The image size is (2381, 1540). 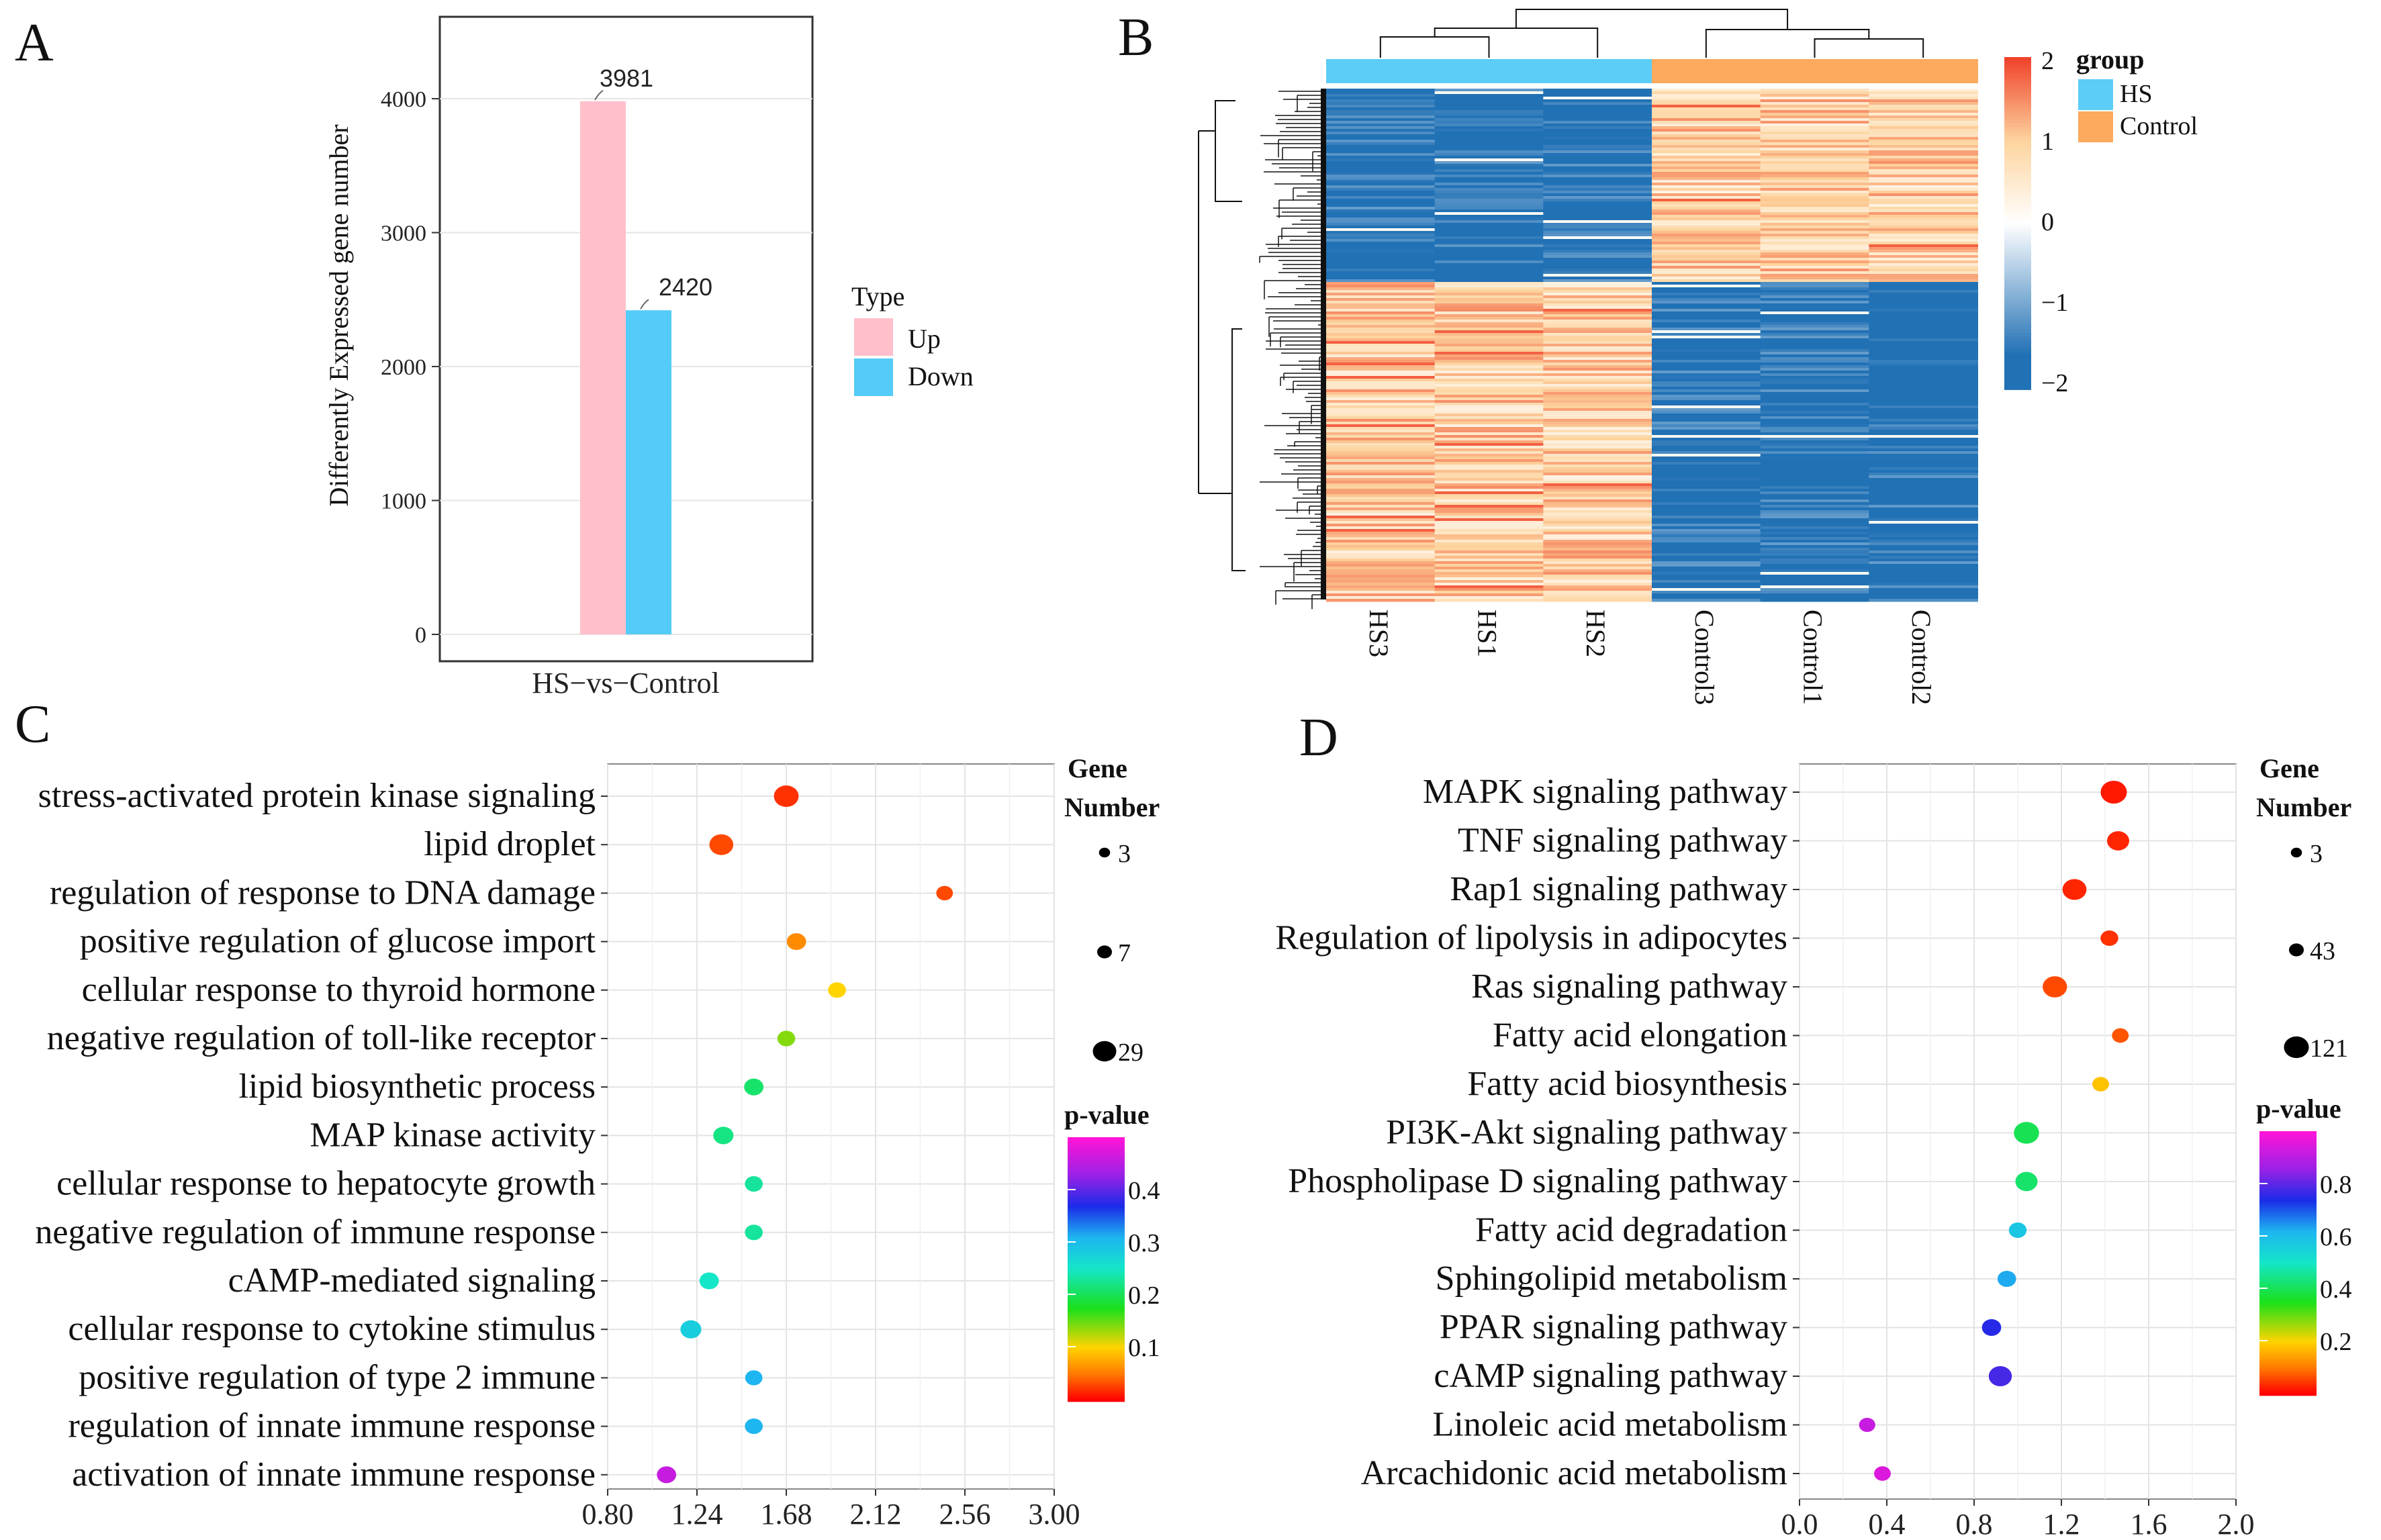 What do you see at coordinates (1650, 657) in the screenshot?
I see `column-labels: HS3 HS1 HS2 Control3 Control1 Control2` at bounding box center [1650, 657].